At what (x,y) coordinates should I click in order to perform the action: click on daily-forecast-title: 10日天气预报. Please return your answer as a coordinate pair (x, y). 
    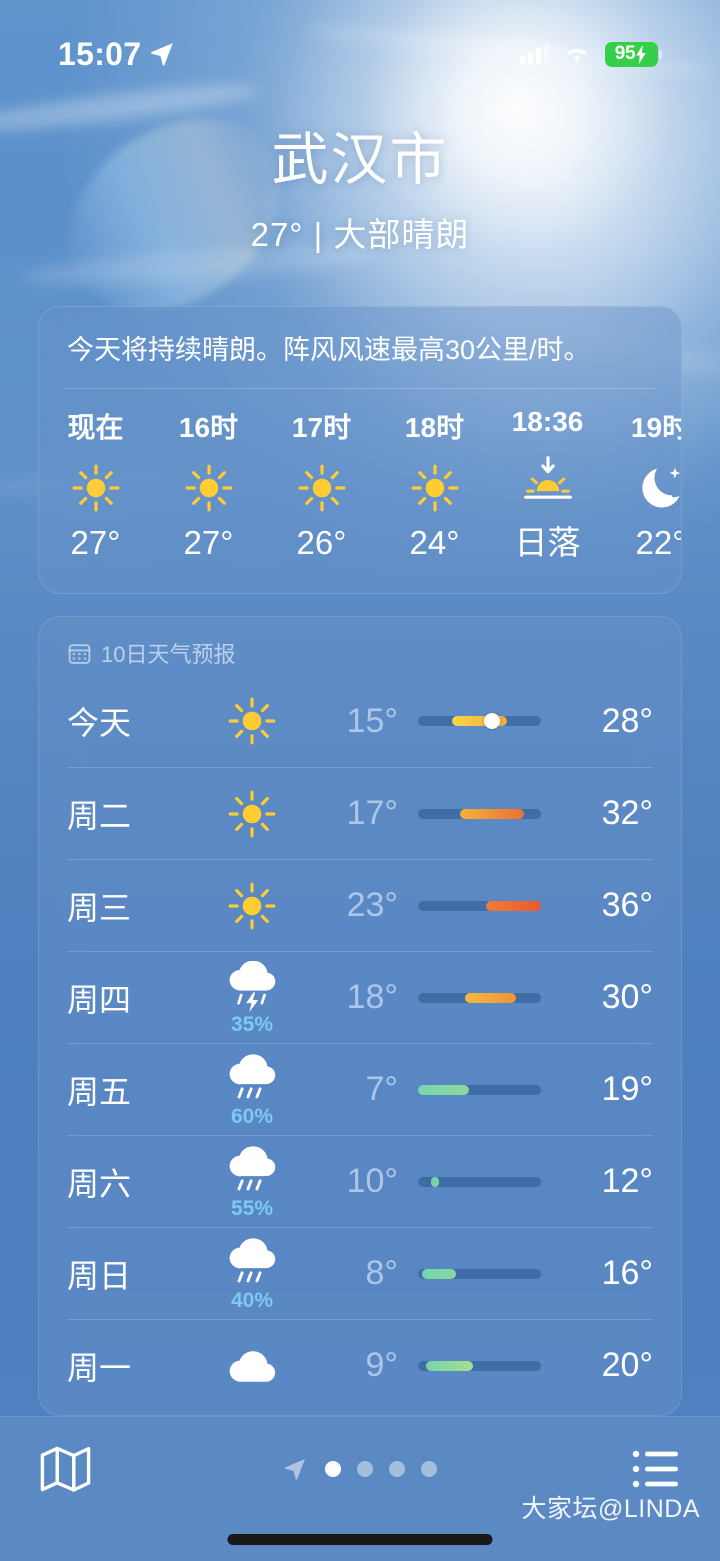
    Looking at the image, I should click on (168, 654).